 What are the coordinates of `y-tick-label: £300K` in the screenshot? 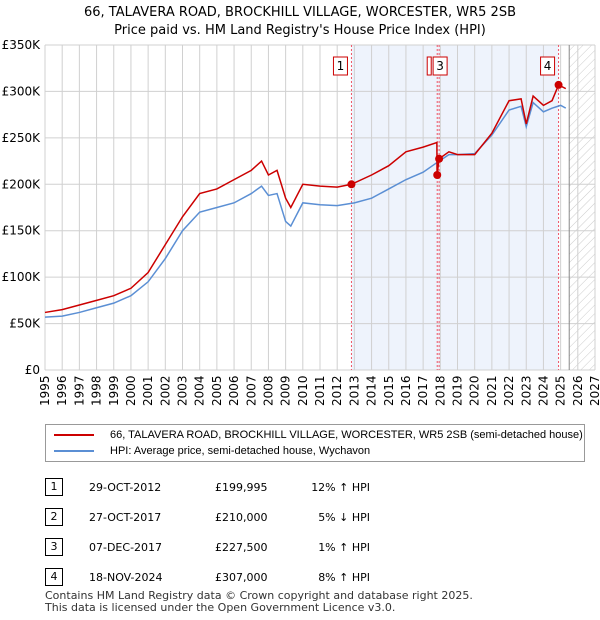 It's located at (22, 91).